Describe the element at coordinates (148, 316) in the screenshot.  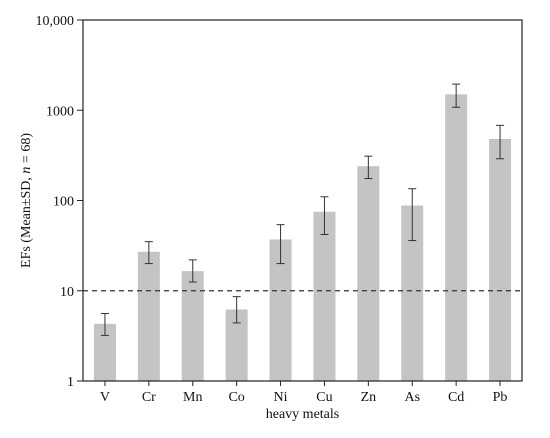
I see `bar-cr` at that location.